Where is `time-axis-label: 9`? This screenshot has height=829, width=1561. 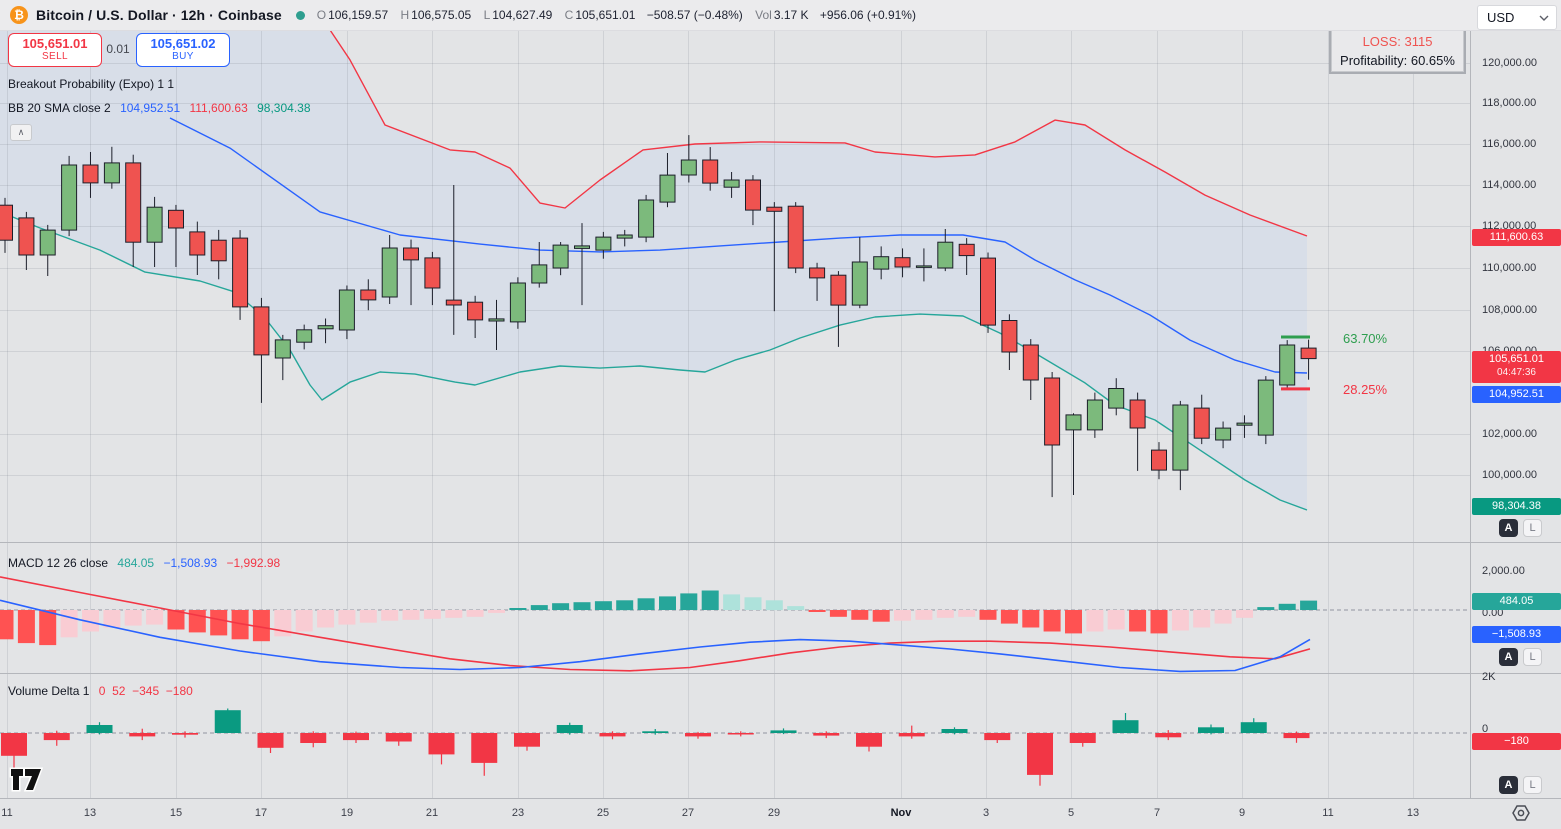
time-axis-label: 9 is located at coordinates (1242, 813).